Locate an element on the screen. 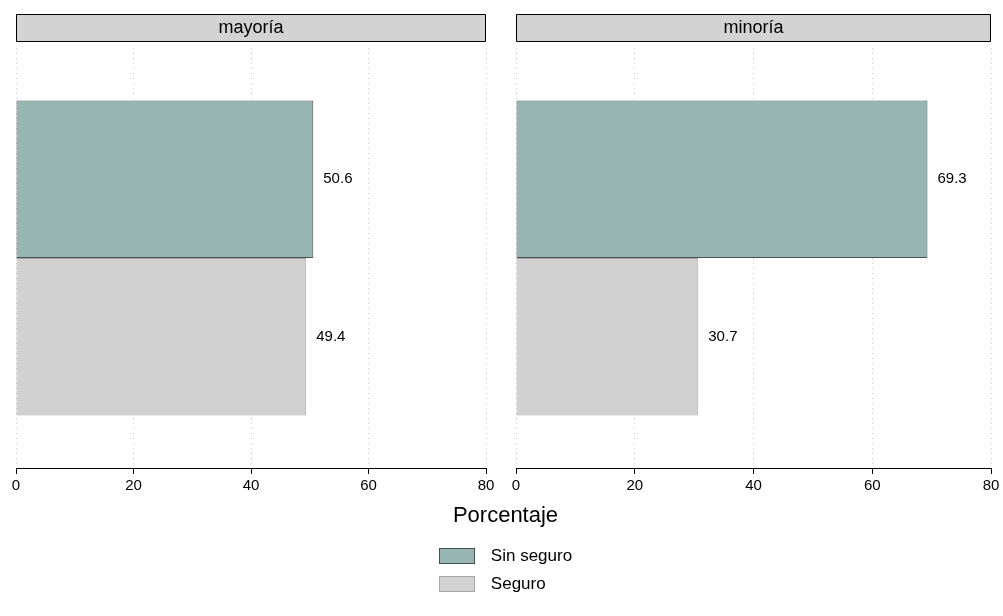 The width and height of the screenshot is (1003, 616). x-axis-title: Porcentaje is located at coordinates (505, 515).